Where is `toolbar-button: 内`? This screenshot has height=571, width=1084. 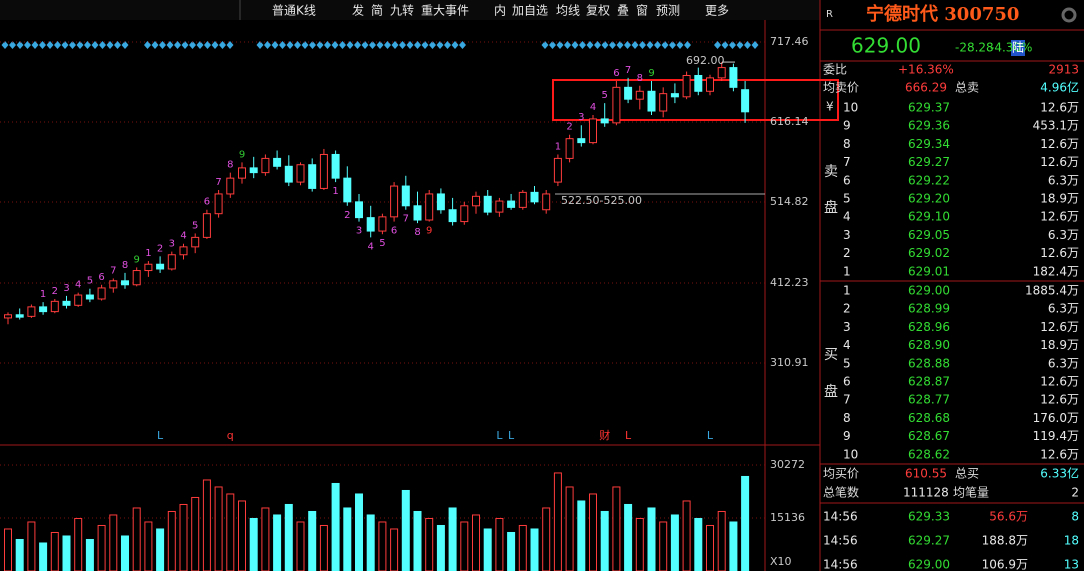 toolbar-button: 内 is located at coordinates (500, 11).